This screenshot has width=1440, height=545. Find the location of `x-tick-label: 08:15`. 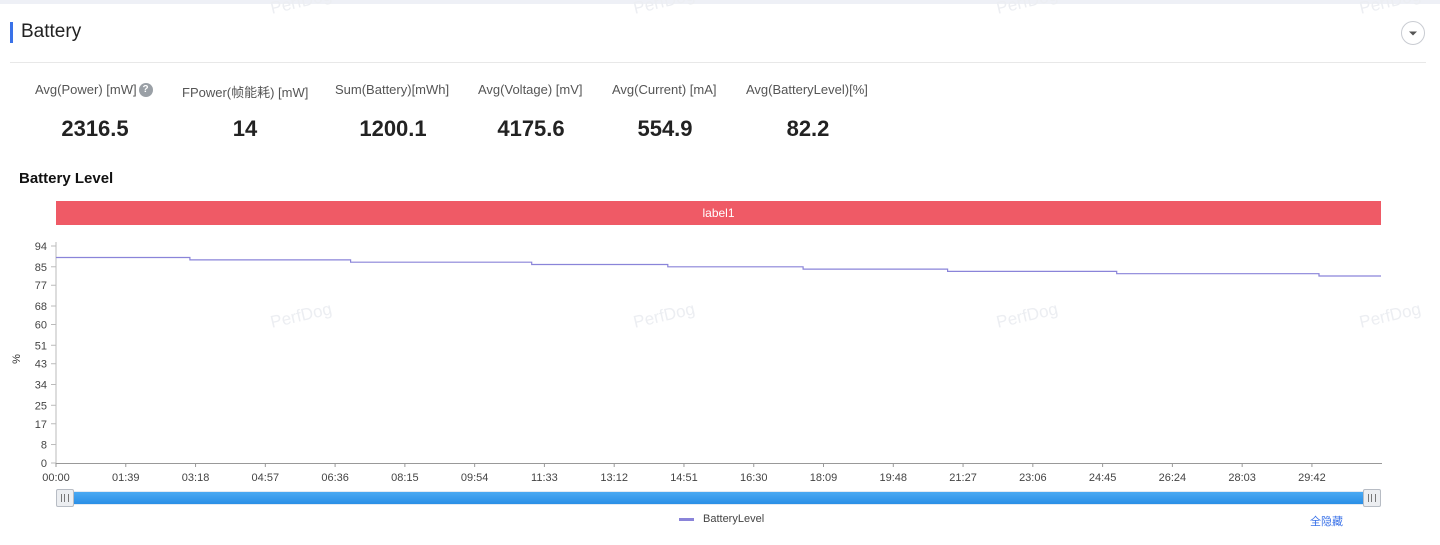

x-tick-label: 08:15 is located at coordinates (405, 478).